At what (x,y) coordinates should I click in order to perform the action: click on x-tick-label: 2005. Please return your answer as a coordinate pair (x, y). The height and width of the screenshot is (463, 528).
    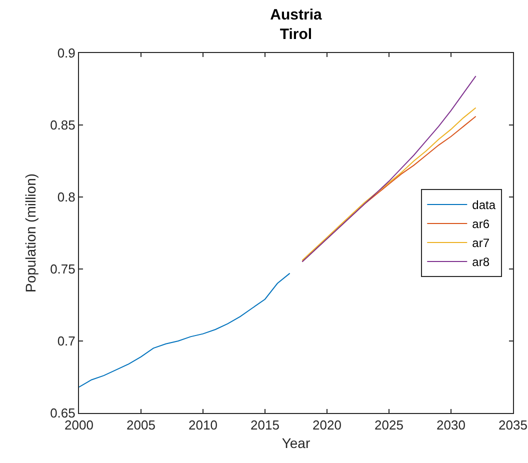
    Looking at the image, I should click on (141, 425).